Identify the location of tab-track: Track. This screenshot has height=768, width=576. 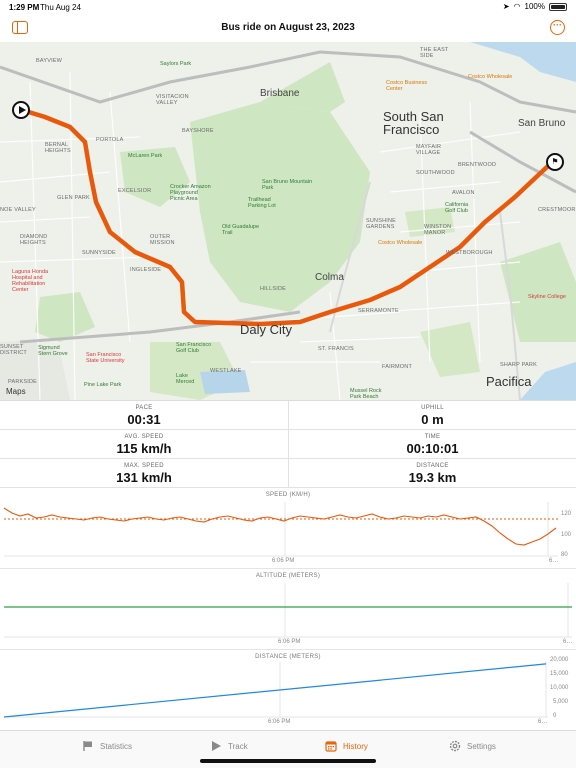
(229, 746).